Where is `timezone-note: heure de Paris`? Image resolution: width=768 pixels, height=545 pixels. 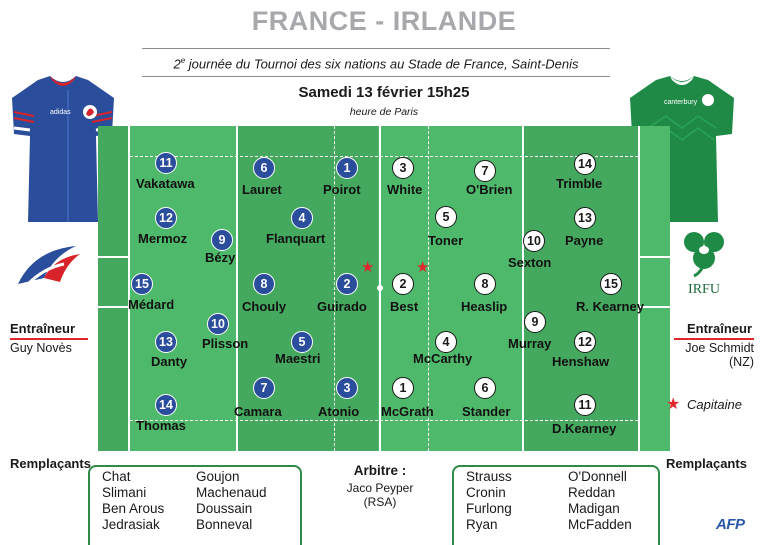
timezone-note: heure de Paris is located at coordinates (384, 112).